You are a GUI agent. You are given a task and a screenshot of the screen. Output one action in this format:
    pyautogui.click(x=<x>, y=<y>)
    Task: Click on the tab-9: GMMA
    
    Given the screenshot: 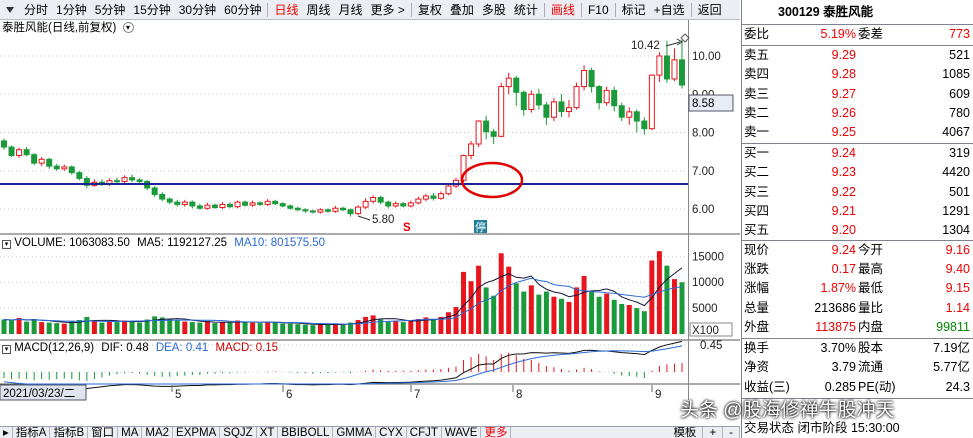 What is the action you would take?
    pyautogui.click(x=355, y=432)
    